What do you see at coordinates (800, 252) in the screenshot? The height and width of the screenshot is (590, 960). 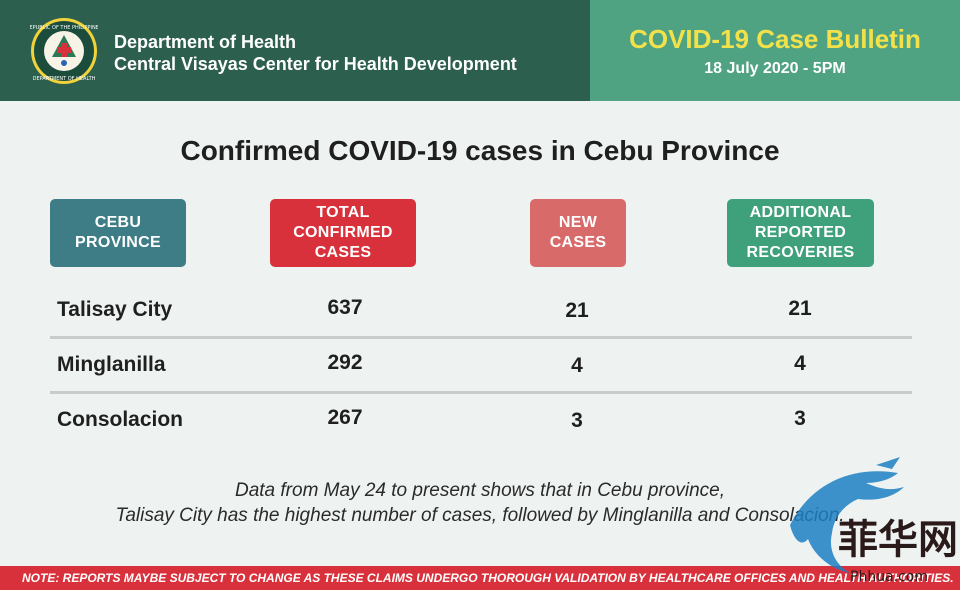 I see `column-header-recoveries-line: RECOVERIES` at bounding box center [800, 252].